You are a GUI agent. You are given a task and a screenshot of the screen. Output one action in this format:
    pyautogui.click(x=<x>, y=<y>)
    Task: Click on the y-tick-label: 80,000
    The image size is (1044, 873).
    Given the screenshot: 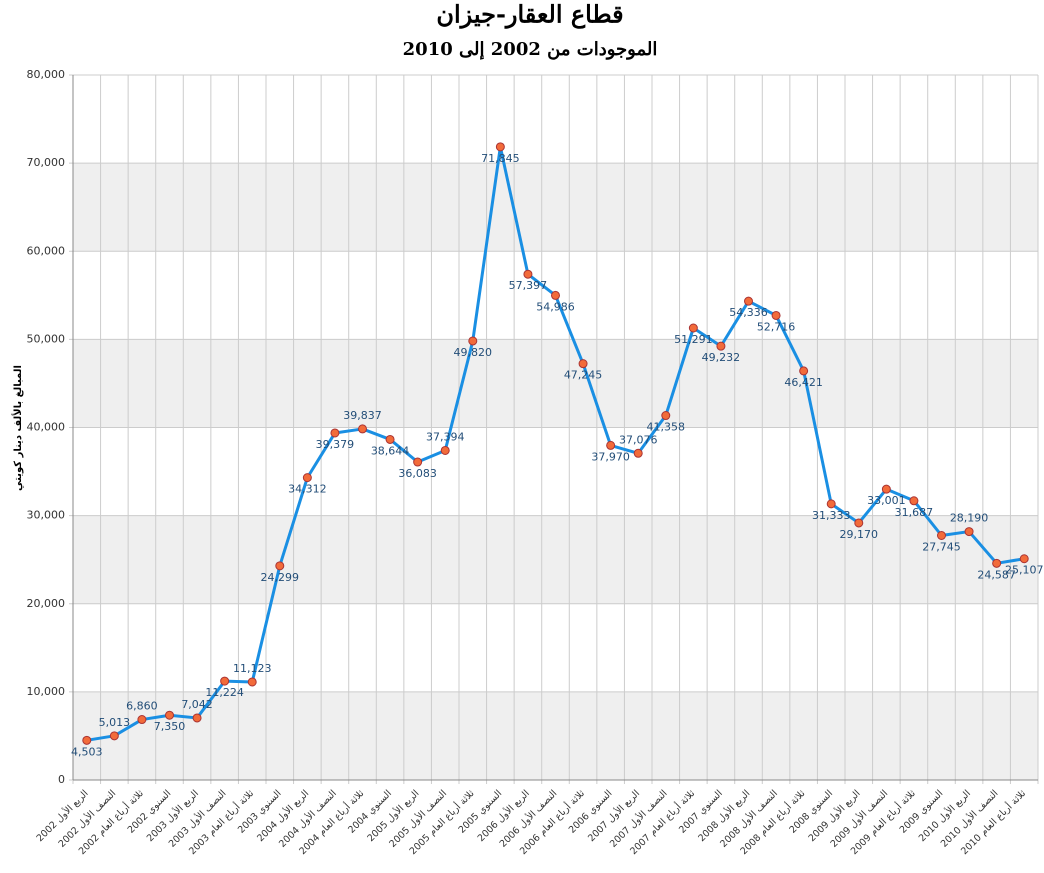 What is the action you would take?
    pyautogui.click(x=46, y=74)
    